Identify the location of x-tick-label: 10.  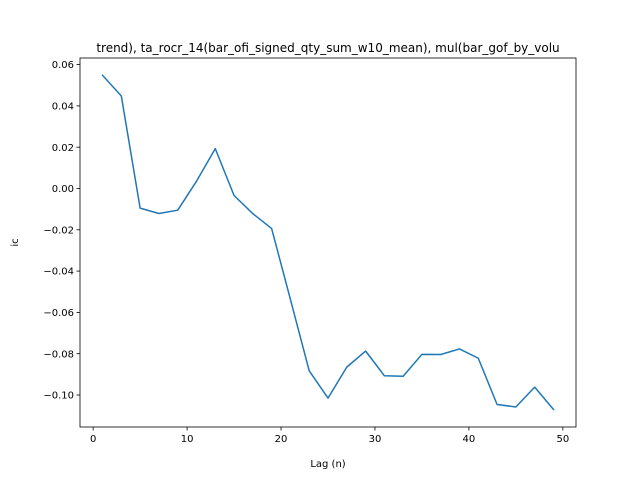
(187, 439).